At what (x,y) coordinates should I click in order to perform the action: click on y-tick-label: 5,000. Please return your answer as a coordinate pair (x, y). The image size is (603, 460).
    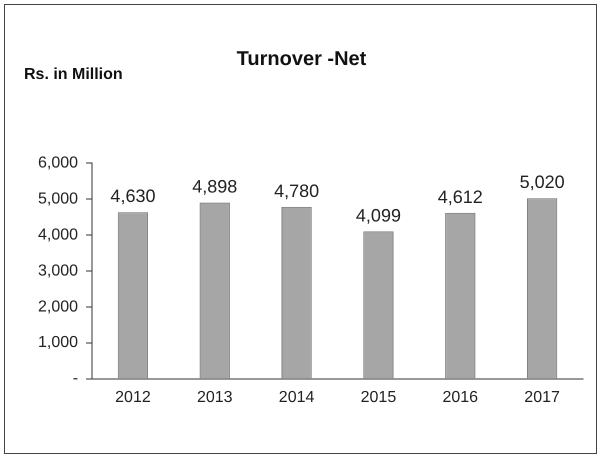
    Looking at the image, I should click on (58, 199).